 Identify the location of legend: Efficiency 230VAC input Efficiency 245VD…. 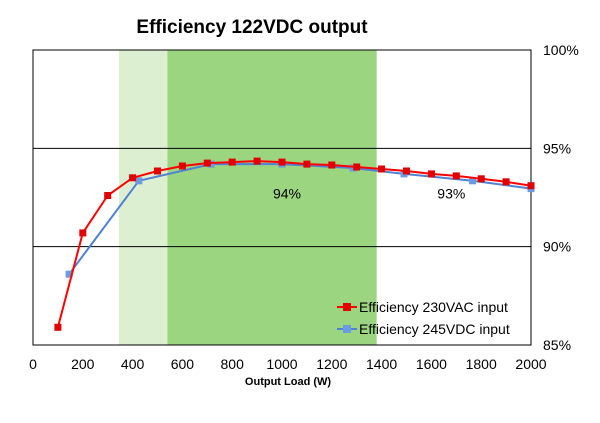
(423, 318).